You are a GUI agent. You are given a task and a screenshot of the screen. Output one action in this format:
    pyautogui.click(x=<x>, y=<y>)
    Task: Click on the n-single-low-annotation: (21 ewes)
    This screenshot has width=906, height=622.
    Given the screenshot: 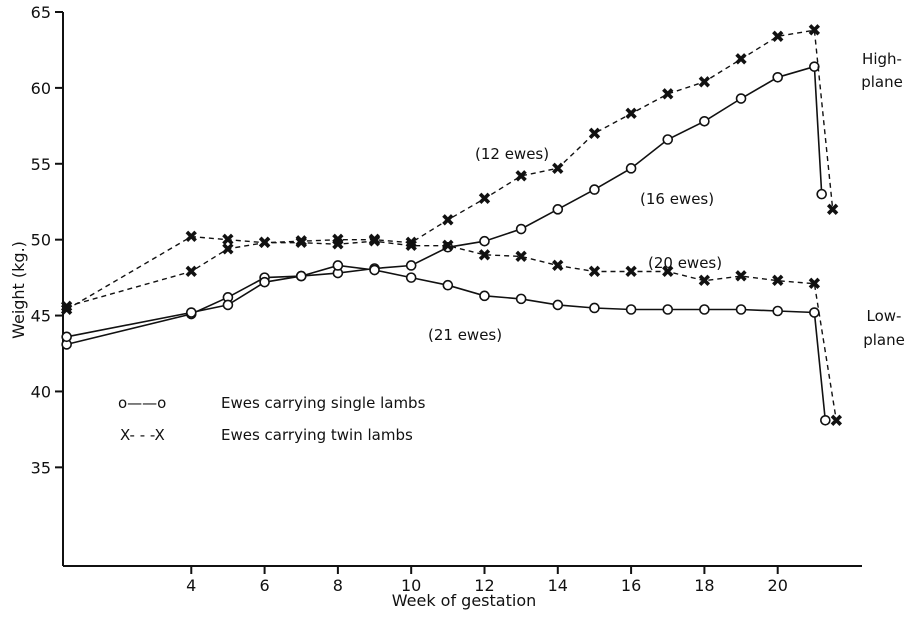 What is the action you would take?
    pyautogui.click(x=465, y=335)
    